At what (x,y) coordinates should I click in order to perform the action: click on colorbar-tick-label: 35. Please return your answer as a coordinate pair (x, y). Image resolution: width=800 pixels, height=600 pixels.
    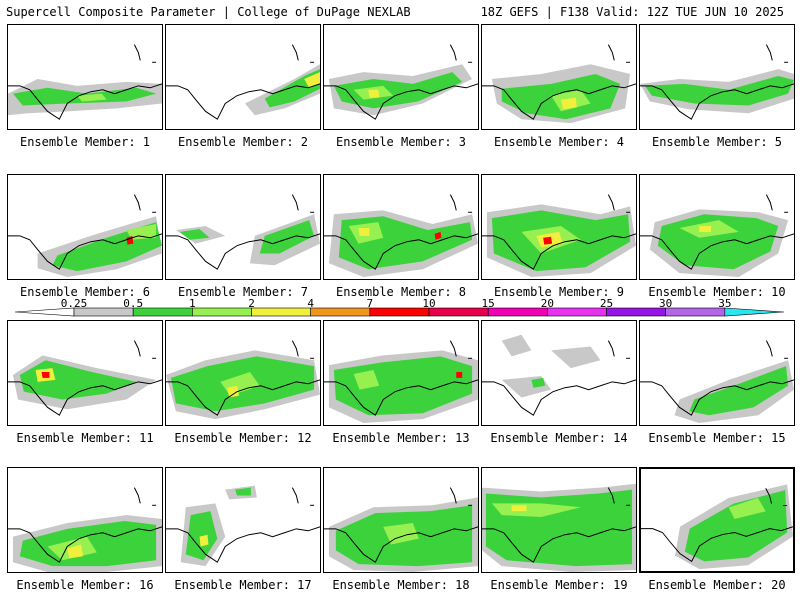
    Looking at the image, I should click on (725, 303).